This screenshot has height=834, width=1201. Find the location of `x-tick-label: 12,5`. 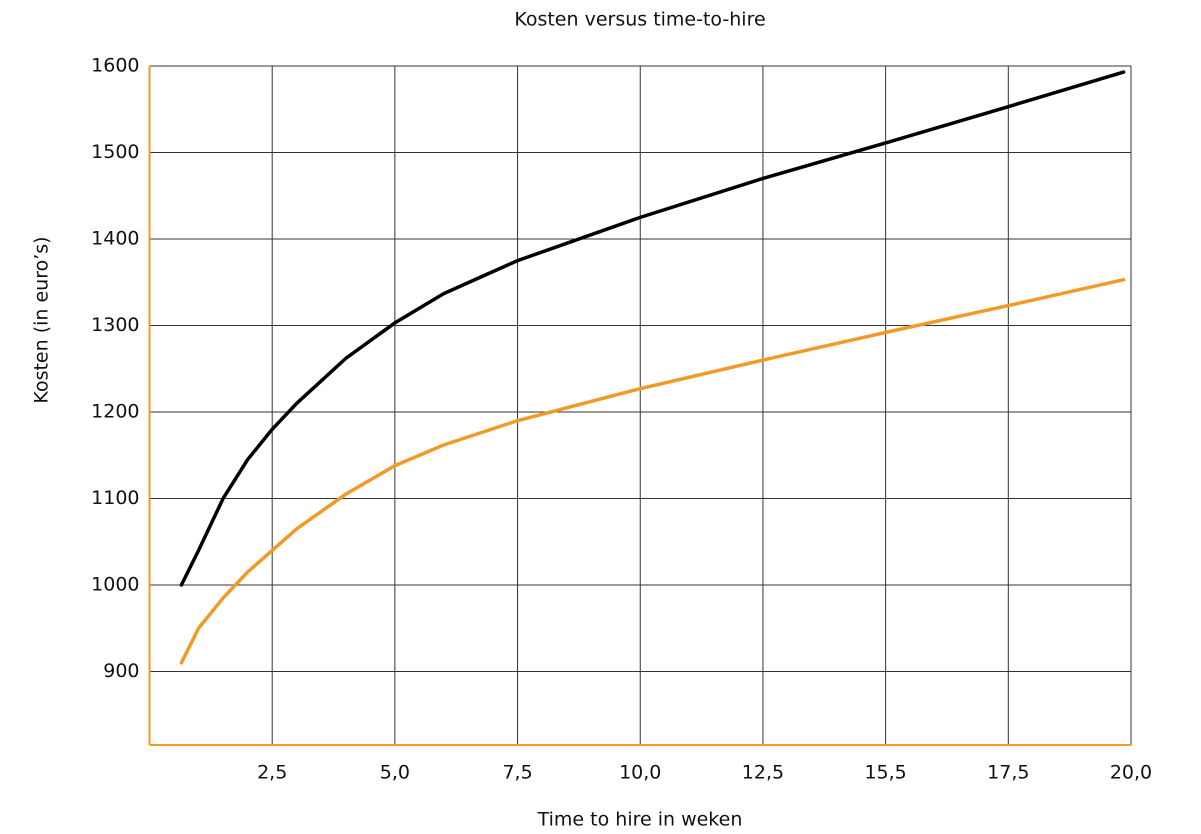

x-tick-label: 12,5 is located at coordinates (763, 773).